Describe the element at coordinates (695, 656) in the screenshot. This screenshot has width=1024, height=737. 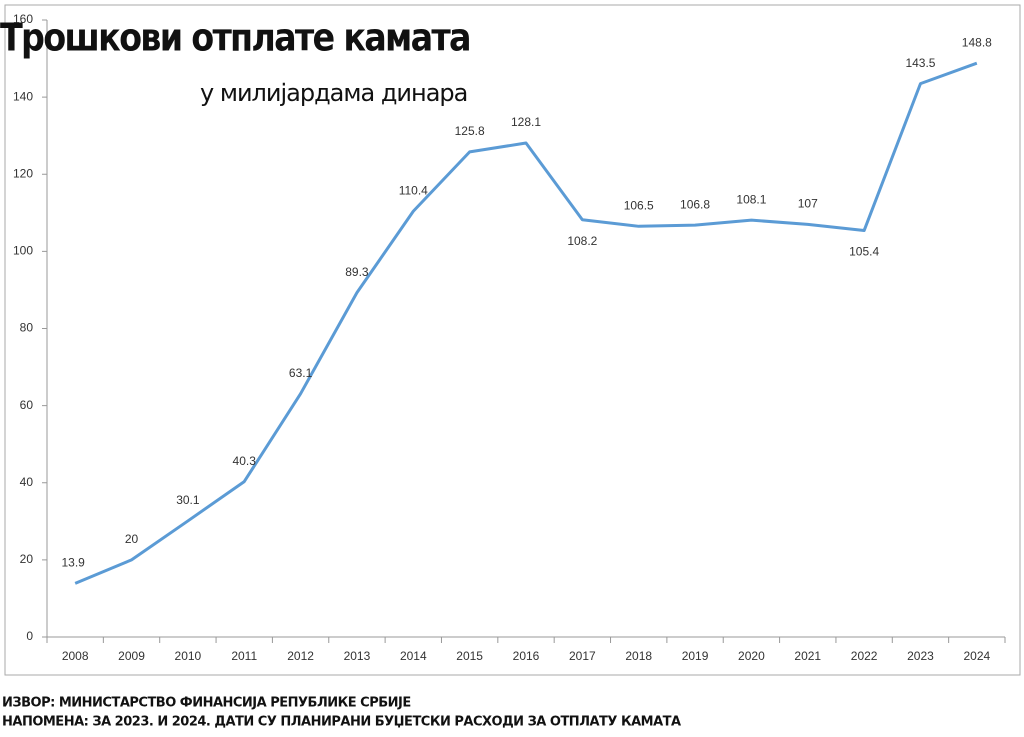
I see `x-tick-label: 2019` at that location.